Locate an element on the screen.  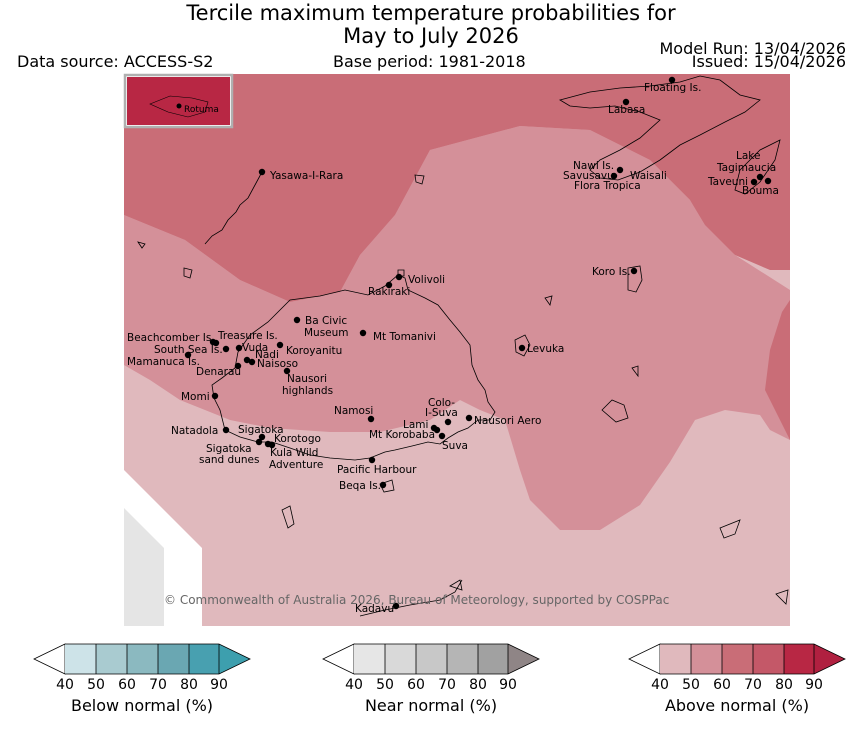
data-source: Data source: ACCESS-S2 is located at coordinates (115, 61).